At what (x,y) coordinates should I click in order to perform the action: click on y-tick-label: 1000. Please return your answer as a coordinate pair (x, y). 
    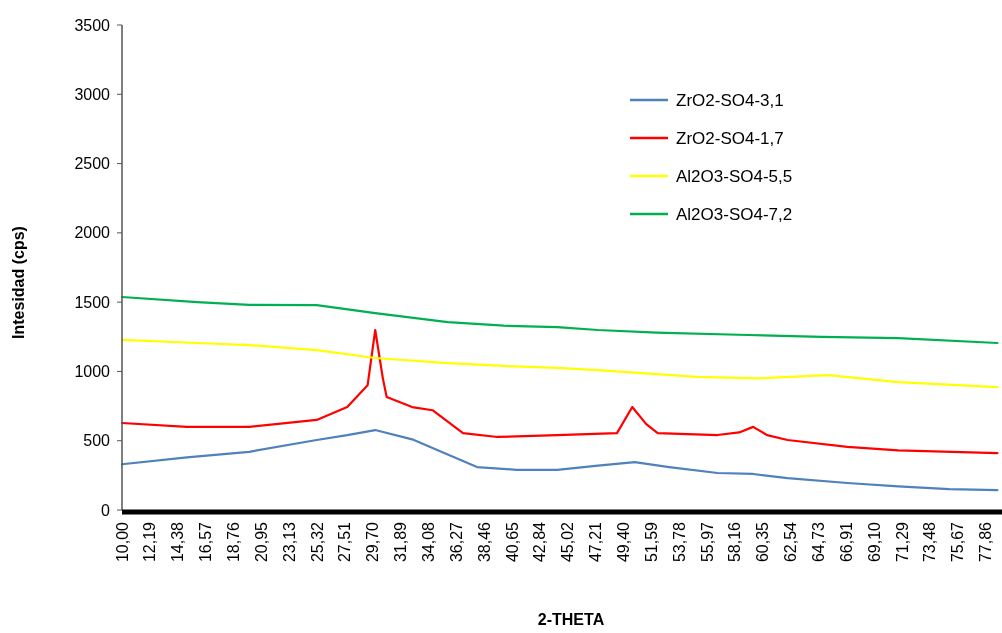
    Looking at the image, I should click on (92, 372).